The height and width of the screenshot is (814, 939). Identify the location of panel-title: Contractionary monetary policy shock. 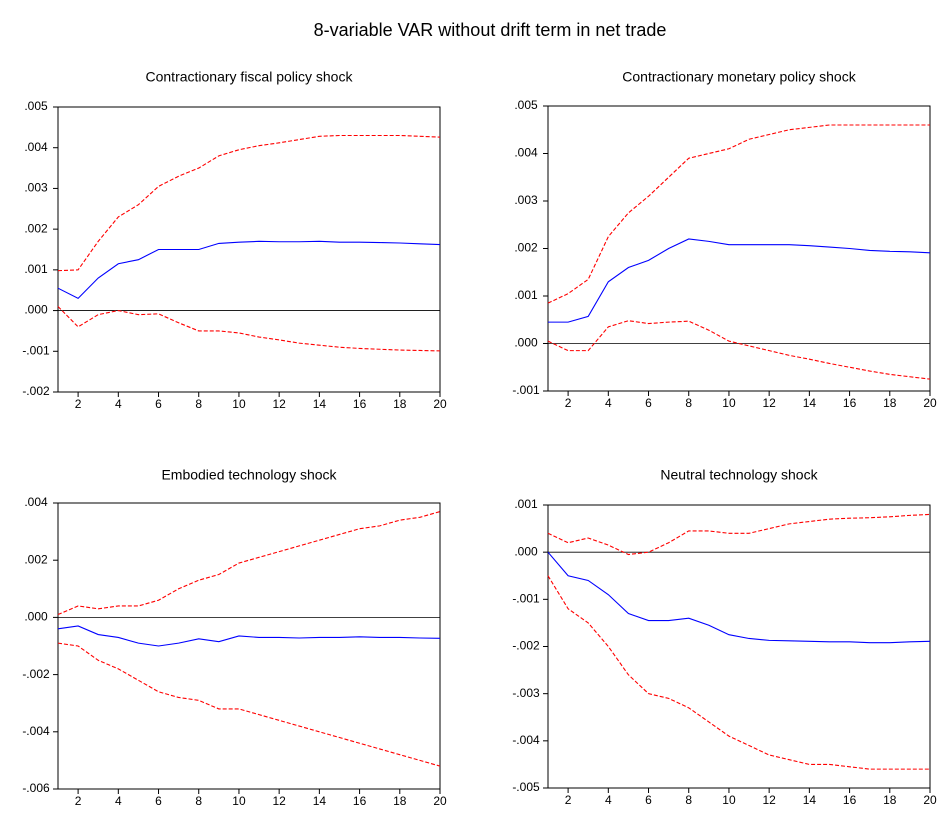
(739, 77).